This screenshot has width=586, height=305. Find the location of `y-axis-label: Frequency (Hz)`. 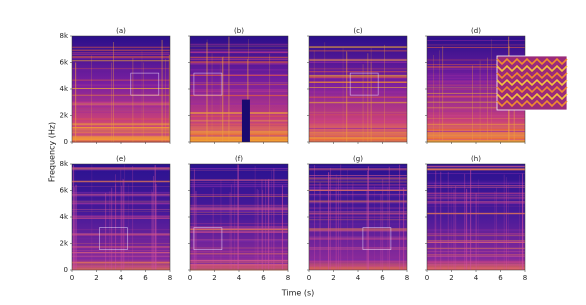

y-axis-label: Frequency (Hz) is located at coordinates (52, 152).